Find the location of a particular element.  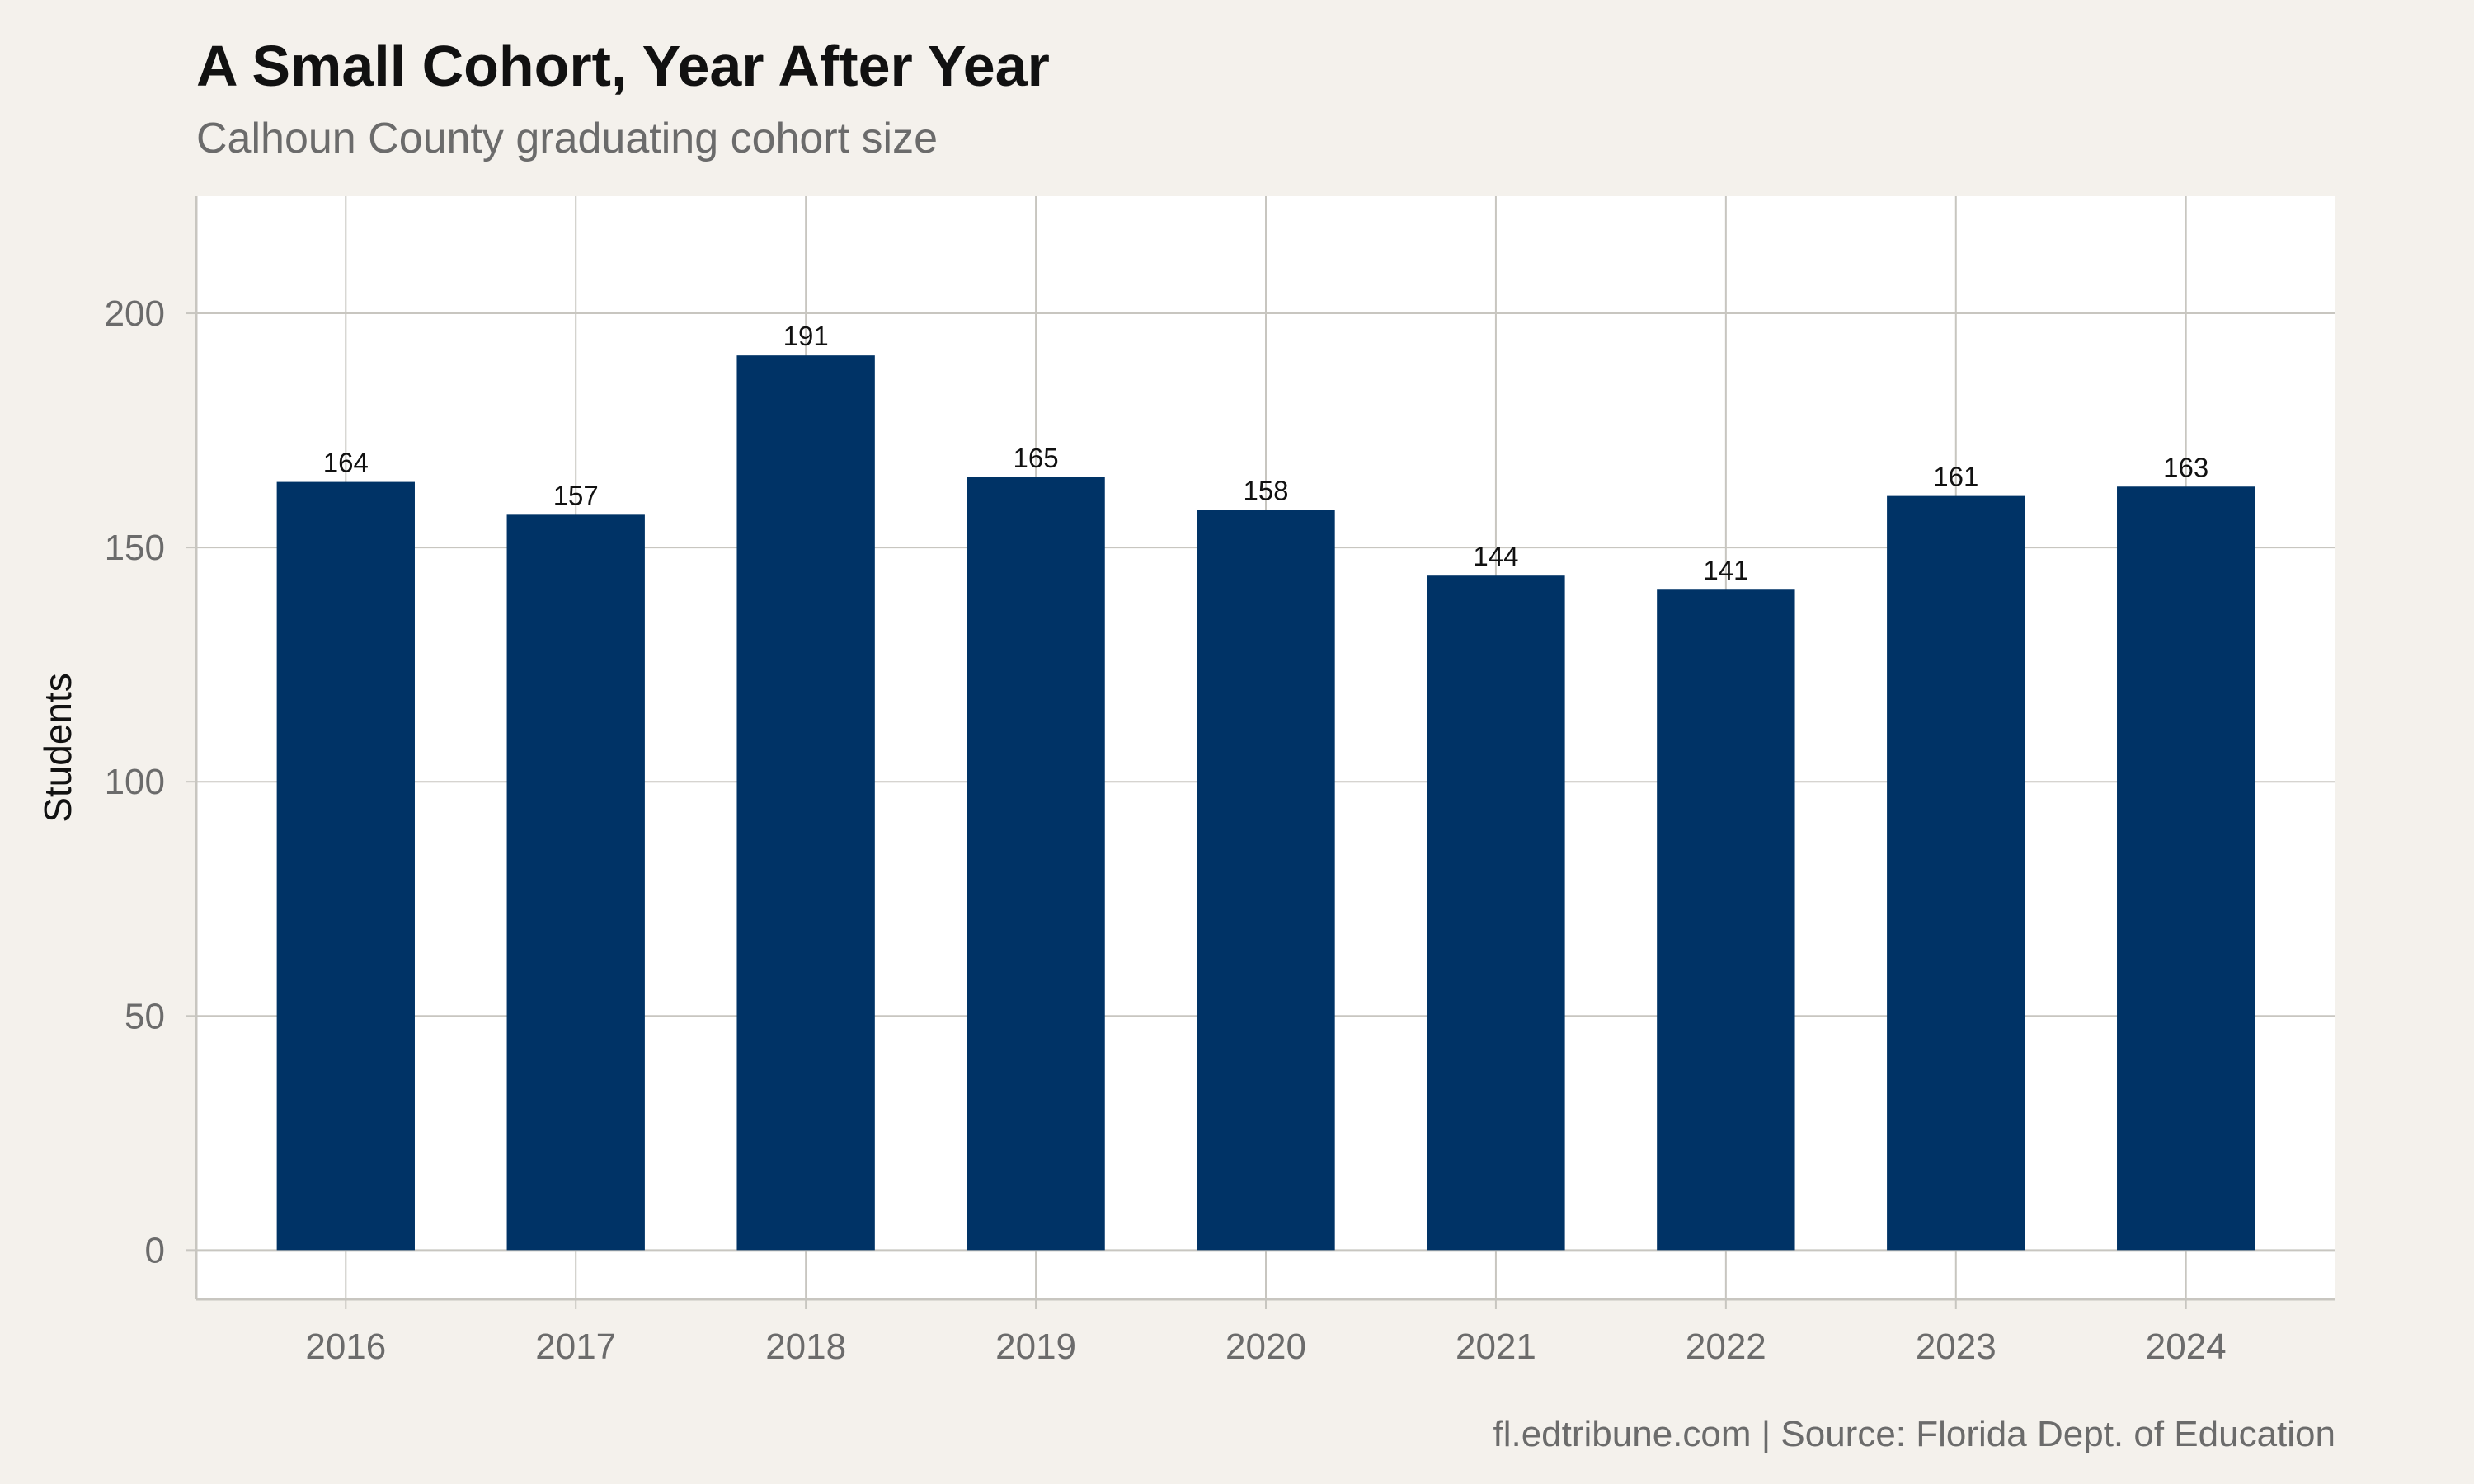

data-label: 141 is located at coordinates (1725, 570).